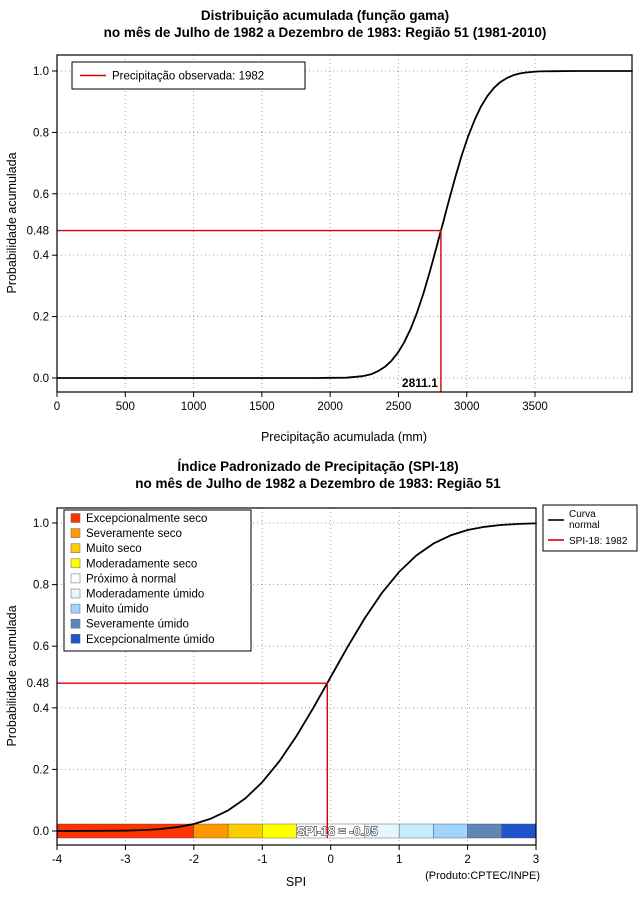 The image size is (640, 900). What do you see at coordinates (117, 610) in the screenshot?
I see `legend-category-label: Muito úmido` at bounding box center [117, 610].